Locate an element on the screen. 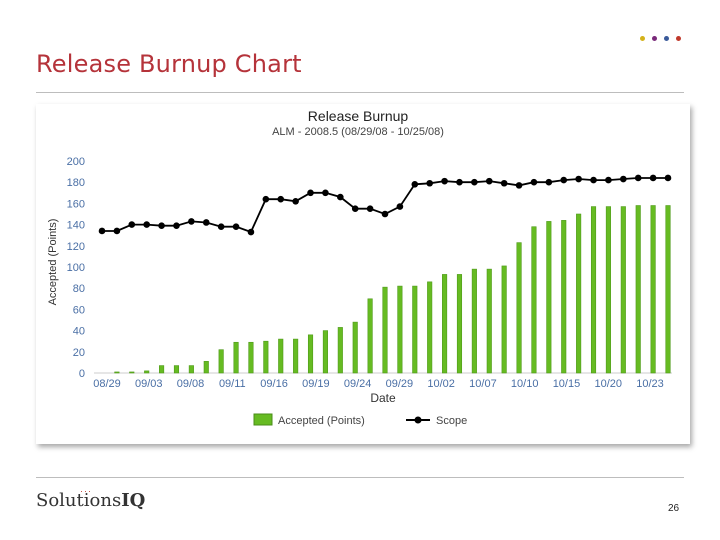  legend: Accepted (Points) Scope is located at coordinates (360, 420).